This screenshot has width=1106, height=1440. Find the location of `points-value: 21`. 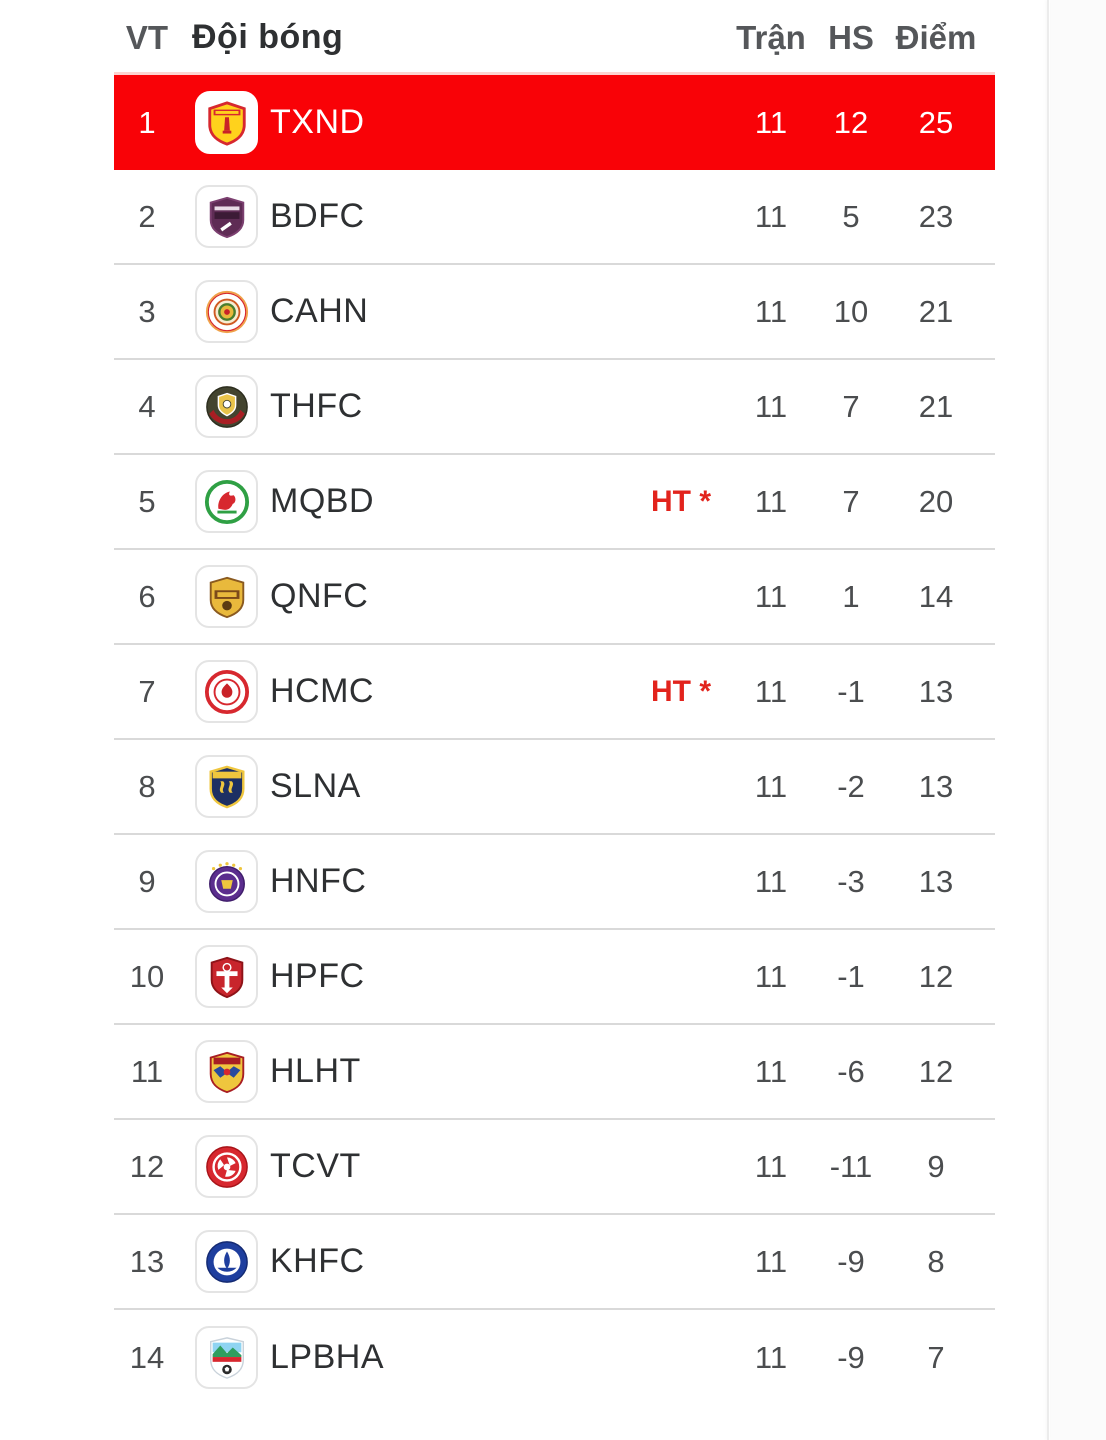

points-value: 21 is located at coordinates (936, 311).